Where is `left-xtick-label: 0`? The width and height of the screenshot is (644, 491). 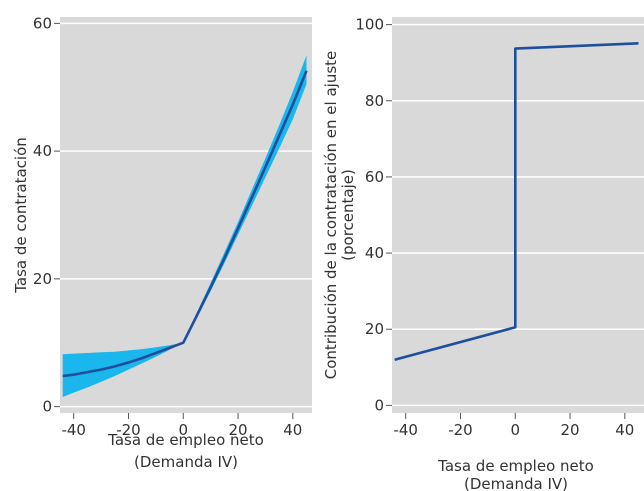
left-xtick-label: 0 is located at coordinates (183, 430).